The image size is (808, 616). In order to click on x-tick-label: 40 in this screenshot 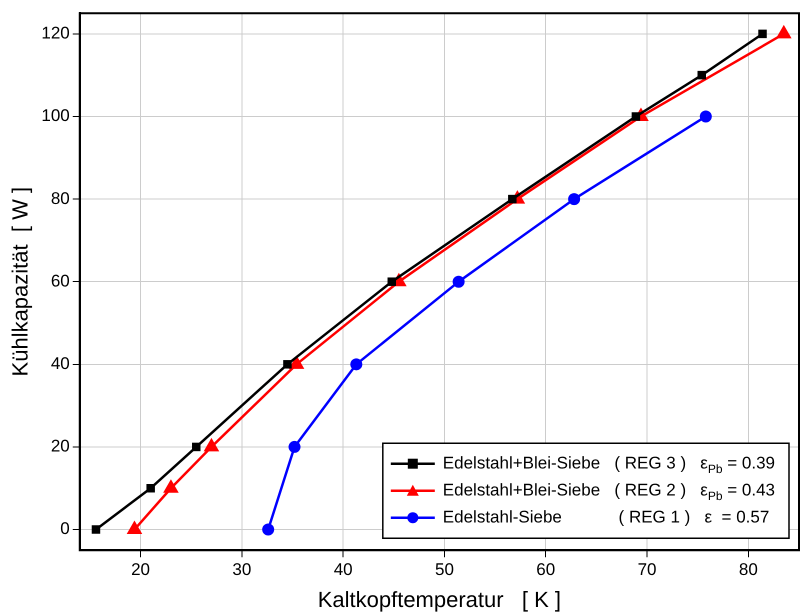, I will do `click(343, 570)`.